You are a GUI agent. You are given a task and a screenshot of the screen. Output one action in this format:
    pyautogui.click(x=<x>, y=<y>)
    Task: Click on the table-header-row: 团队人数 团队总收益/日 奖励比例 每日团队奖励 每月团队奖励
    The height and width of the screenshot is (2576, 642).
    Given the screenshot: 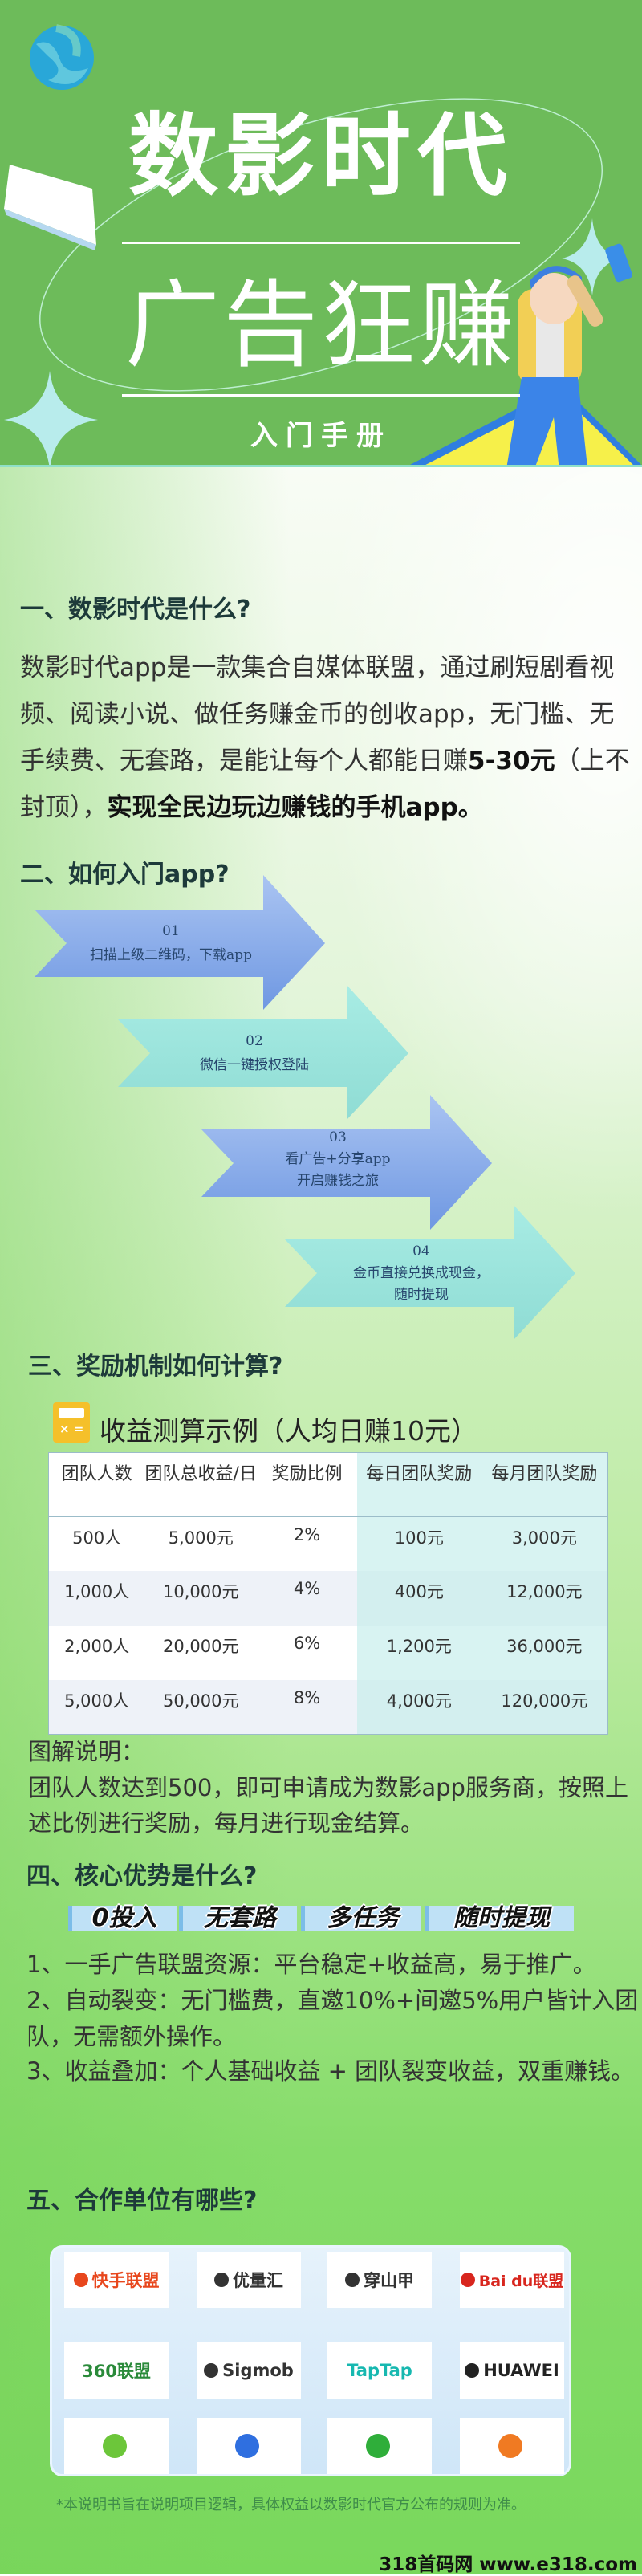 What is the action you would take?
    pyautogui.click(x=328, y=1484)
    